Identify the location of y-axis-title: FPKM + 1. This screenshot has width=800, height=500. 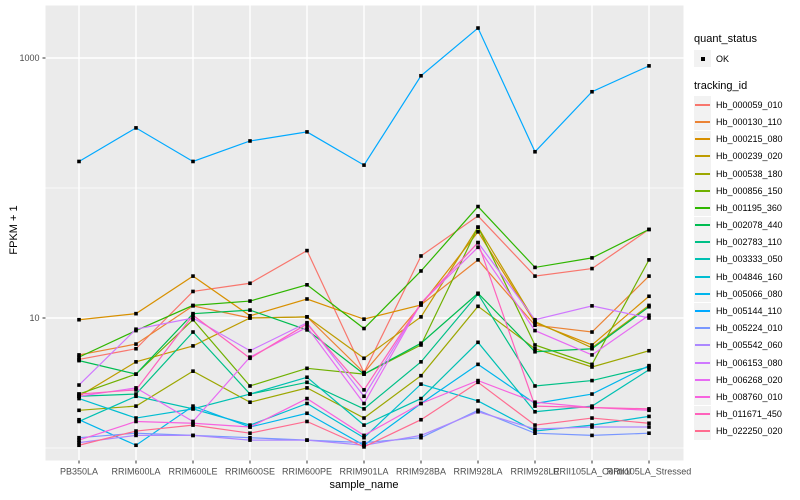
(14, 230).